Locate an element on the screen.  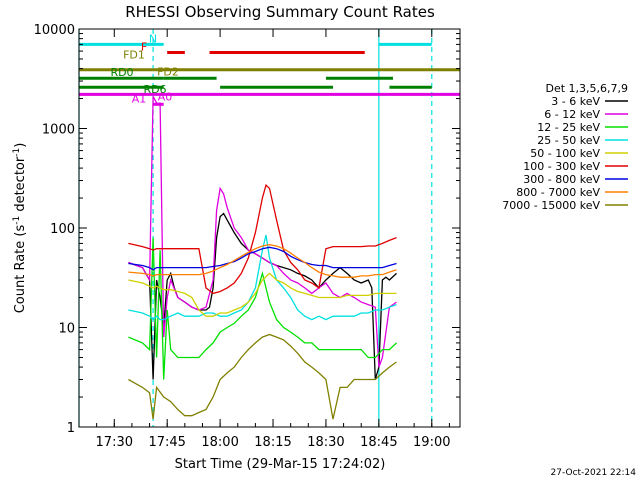
y-tick-label: 1 is located at coordinates (71, 428).